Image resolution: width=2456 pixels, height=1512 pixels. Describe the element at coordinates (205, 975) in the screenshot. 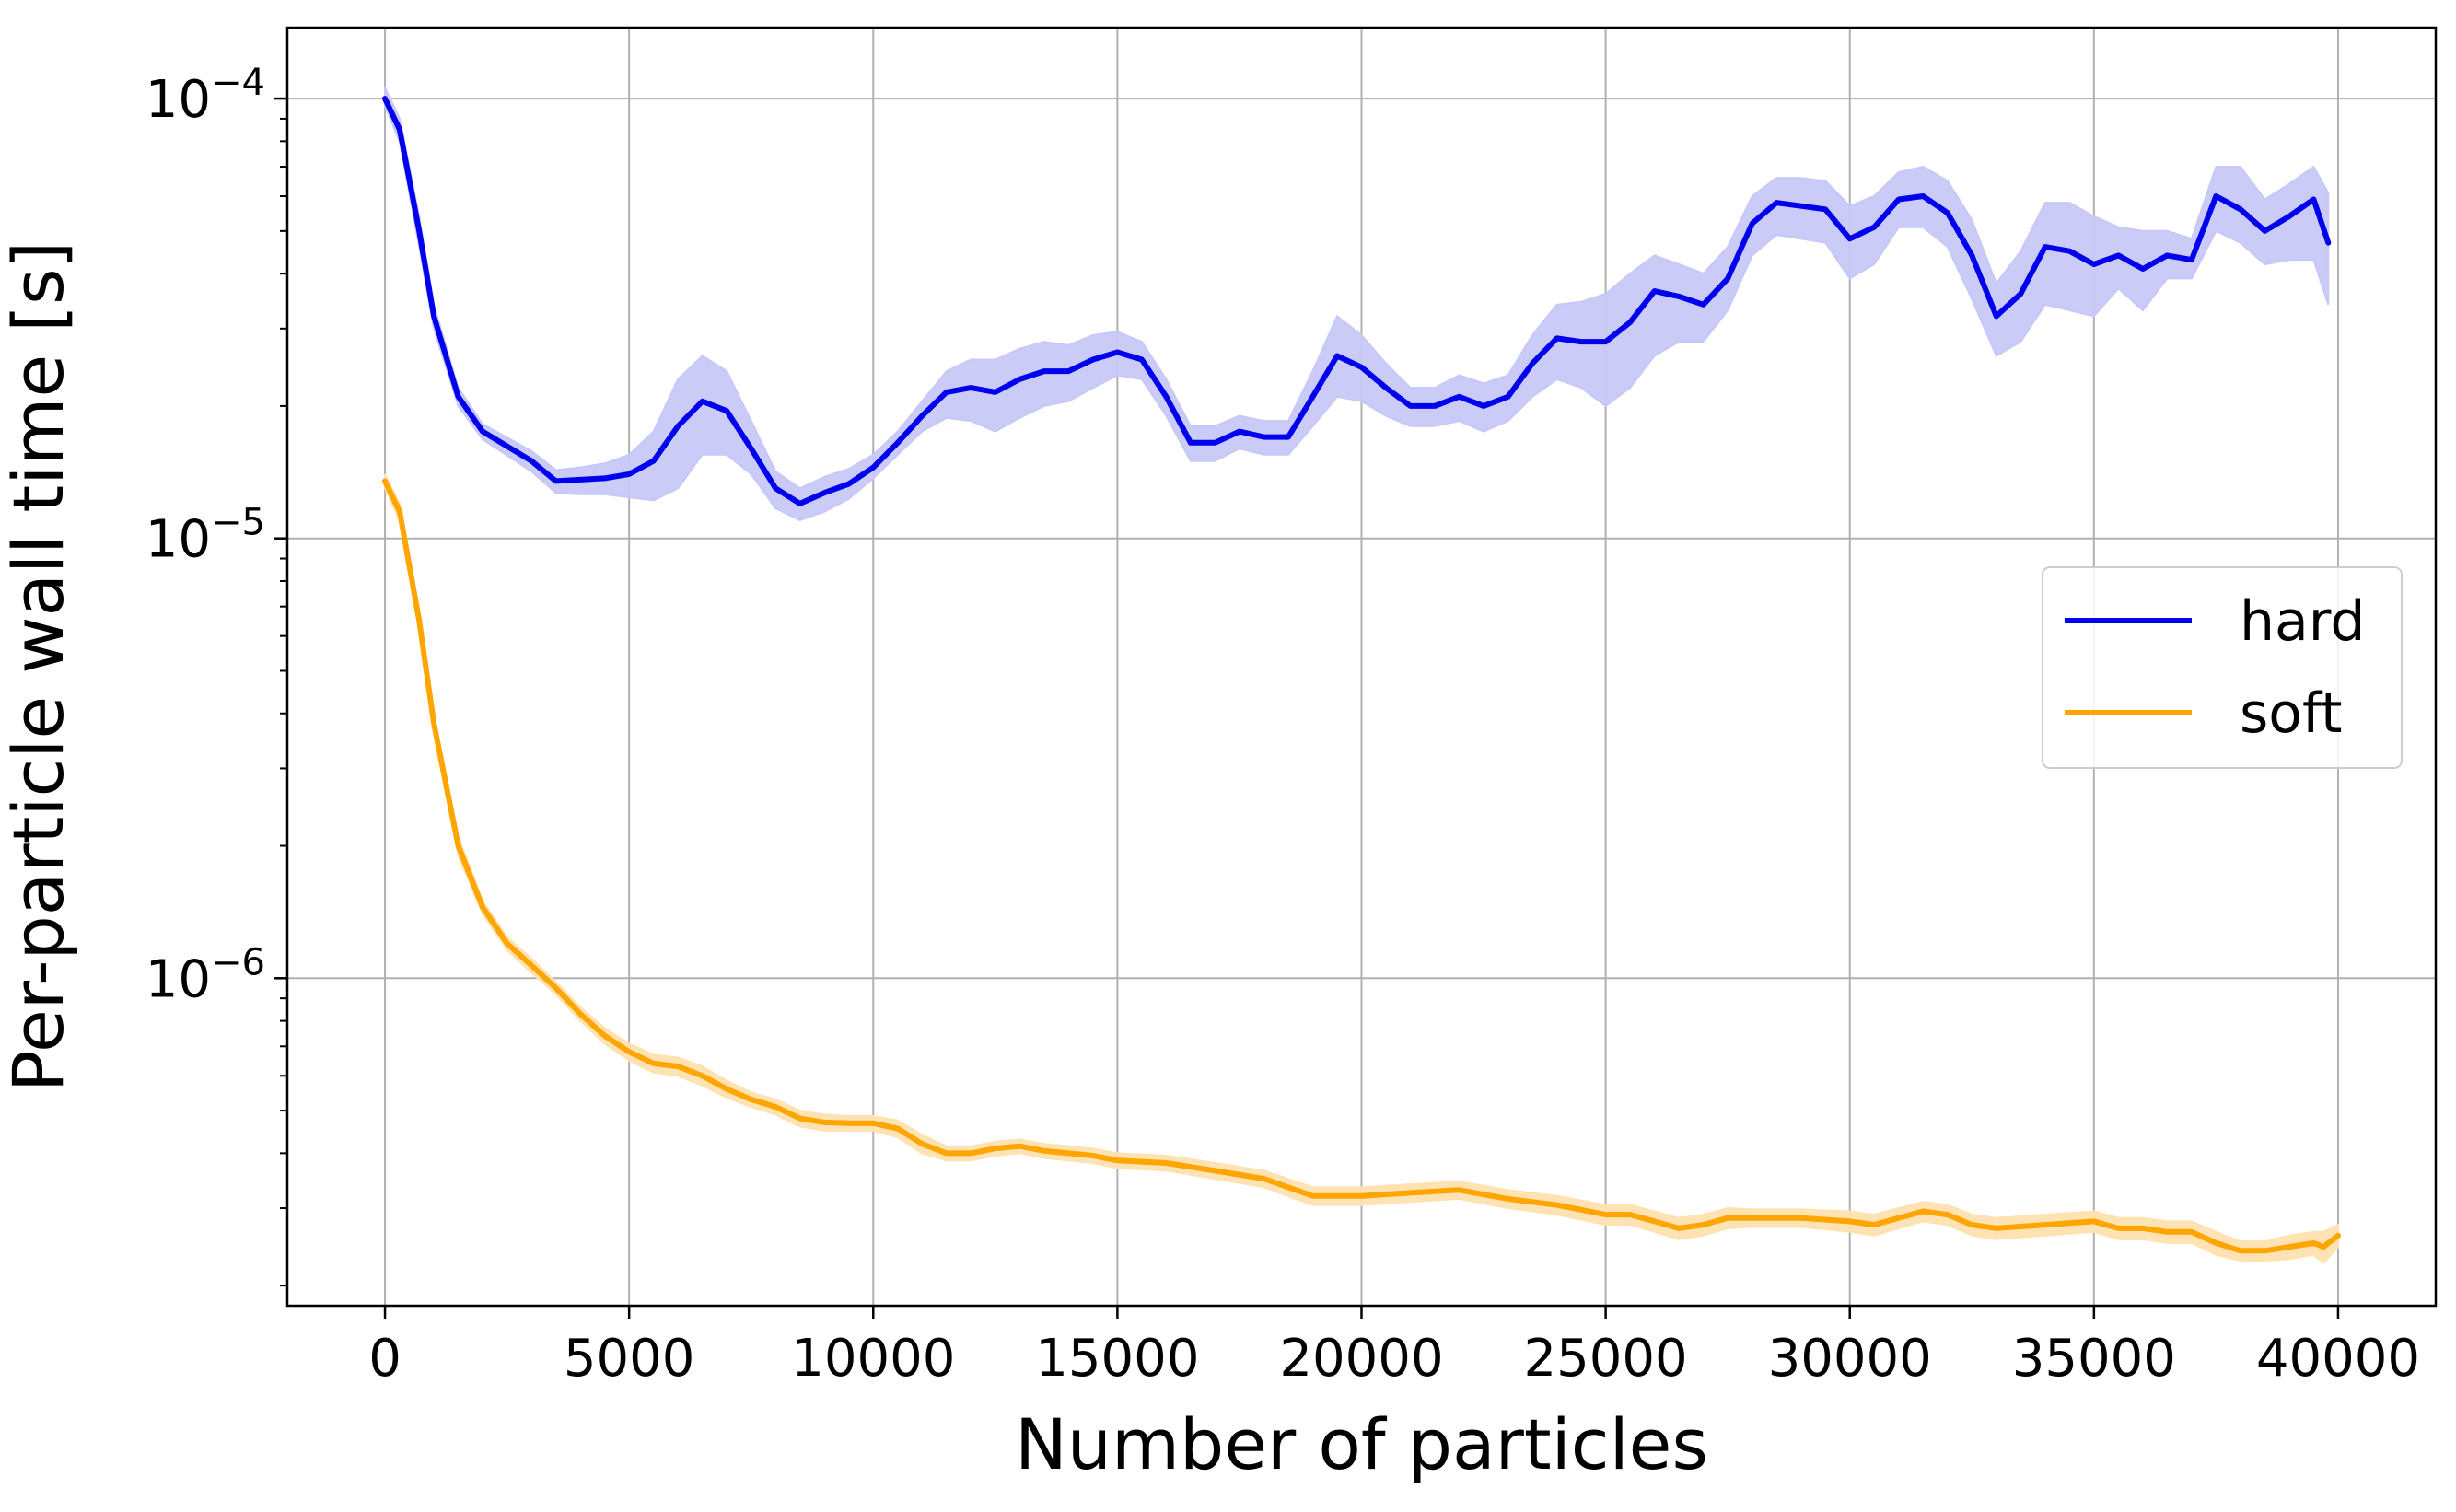

I see `y-tick-label: 10⁻⁶` at that location.